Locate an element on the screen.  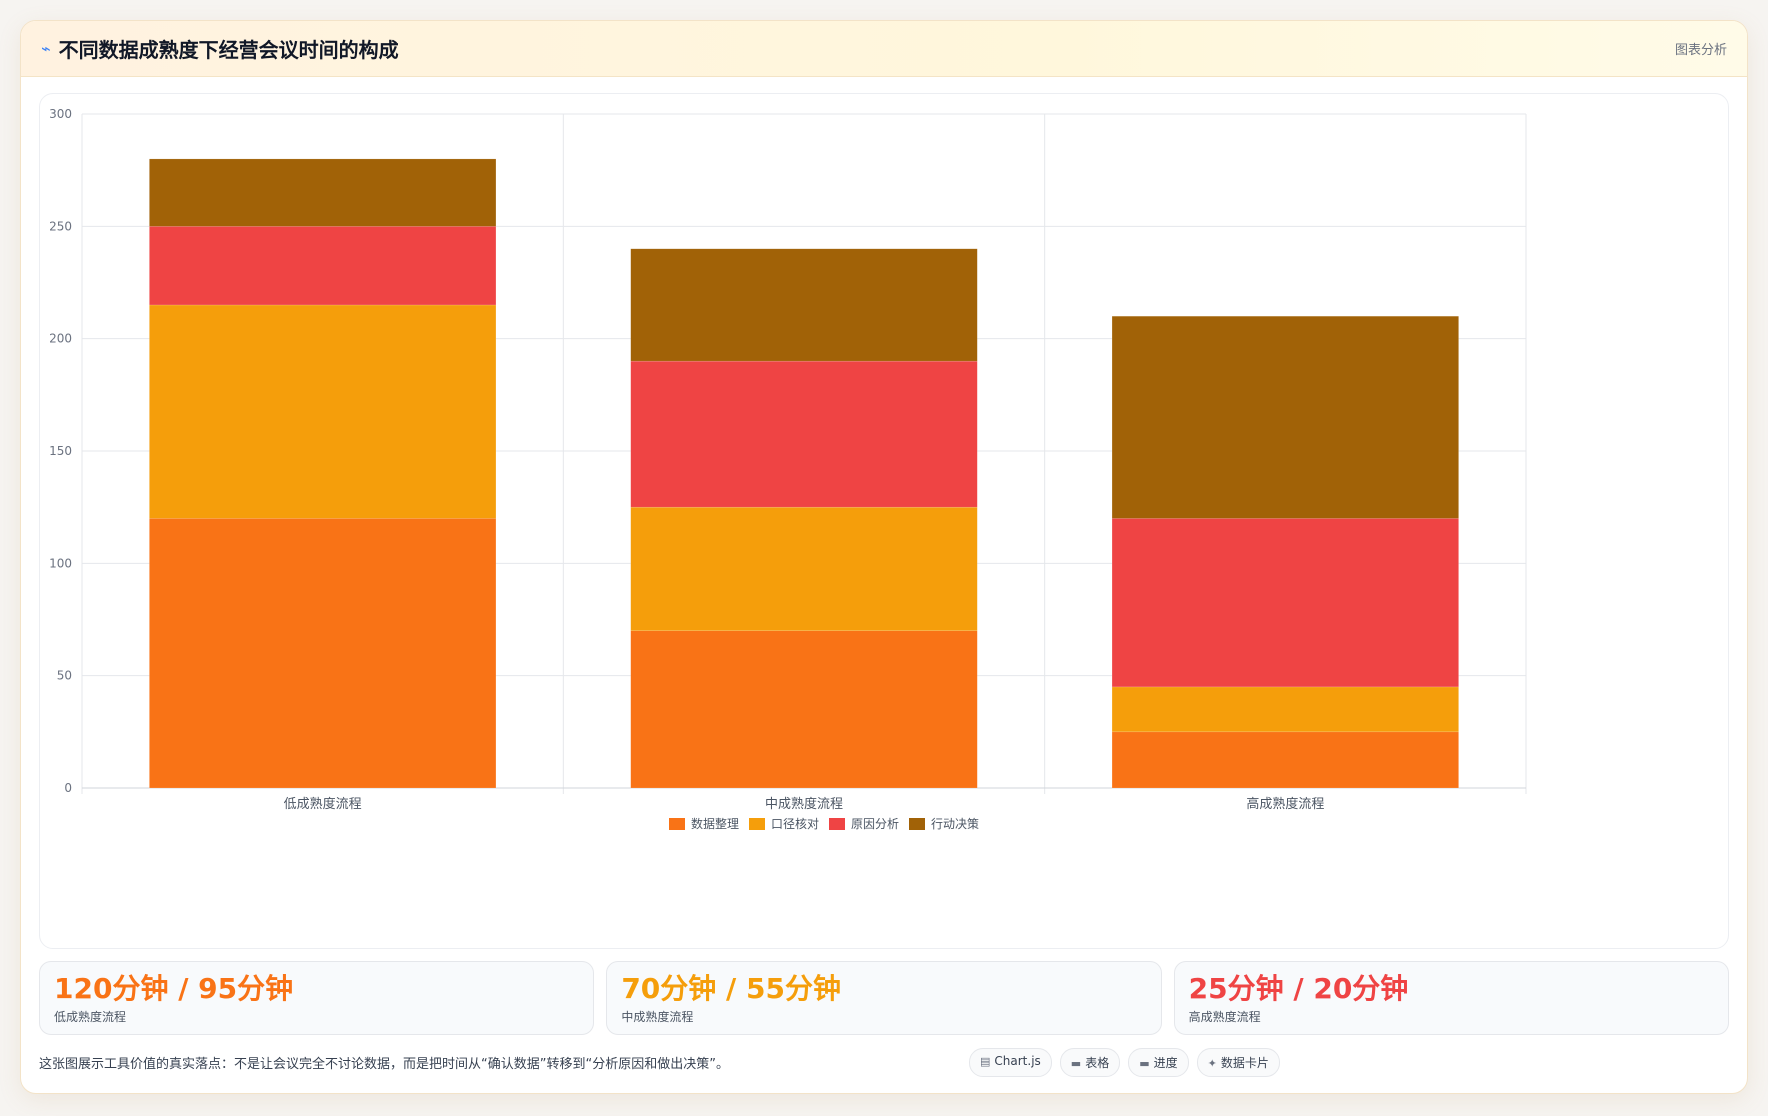
stat-value: 70分钟 / 55分钟 is located at coordinates (731, 988).